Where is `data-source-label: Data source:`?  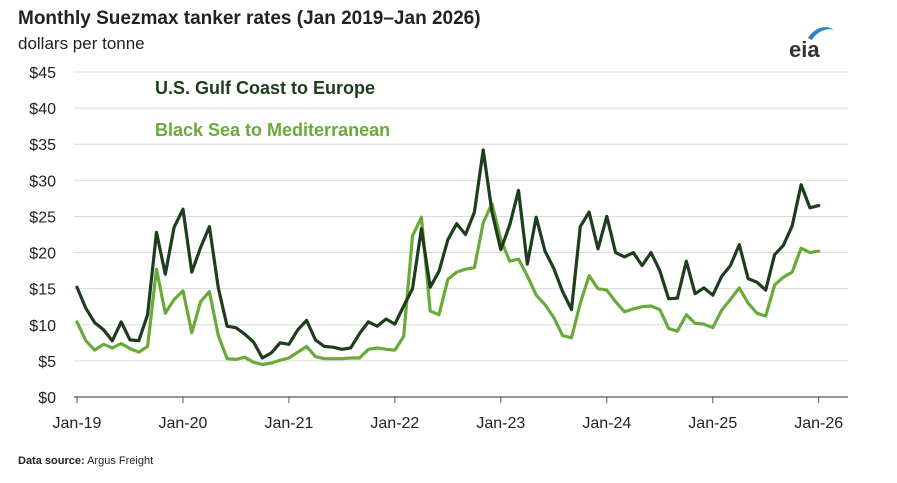 data-source-label: Data source: is located at coordinates (51, 461).